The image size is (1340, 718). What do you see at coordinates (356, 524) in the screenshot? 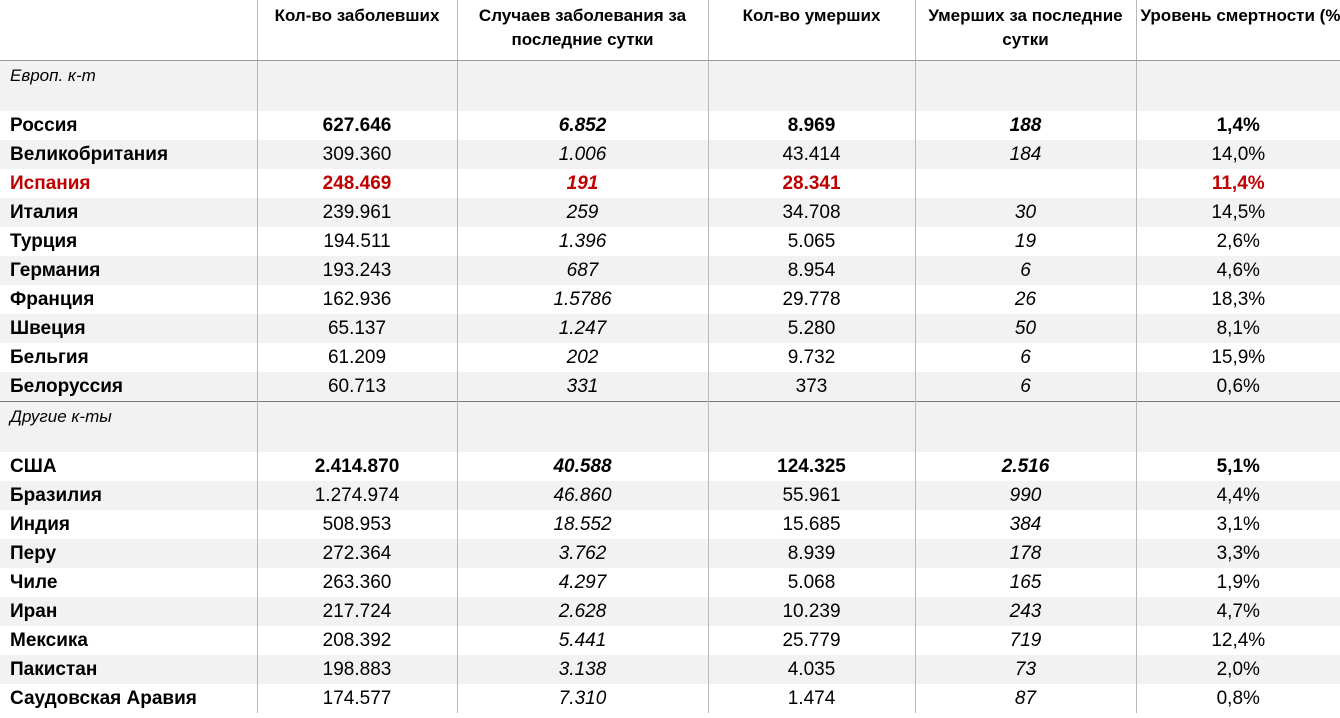
I see `cases-cell: 508.953` at bounding box center [356, 524].